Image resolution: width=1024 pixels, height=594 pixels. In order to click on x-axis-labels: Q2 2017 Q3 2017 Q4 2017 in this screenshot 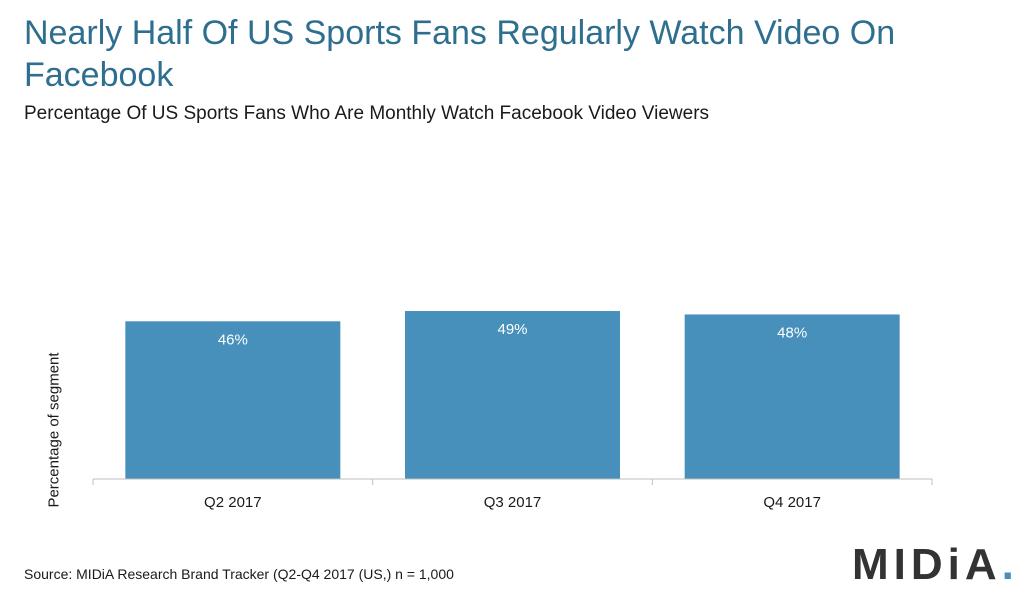, I will do `click(512, 502)`.